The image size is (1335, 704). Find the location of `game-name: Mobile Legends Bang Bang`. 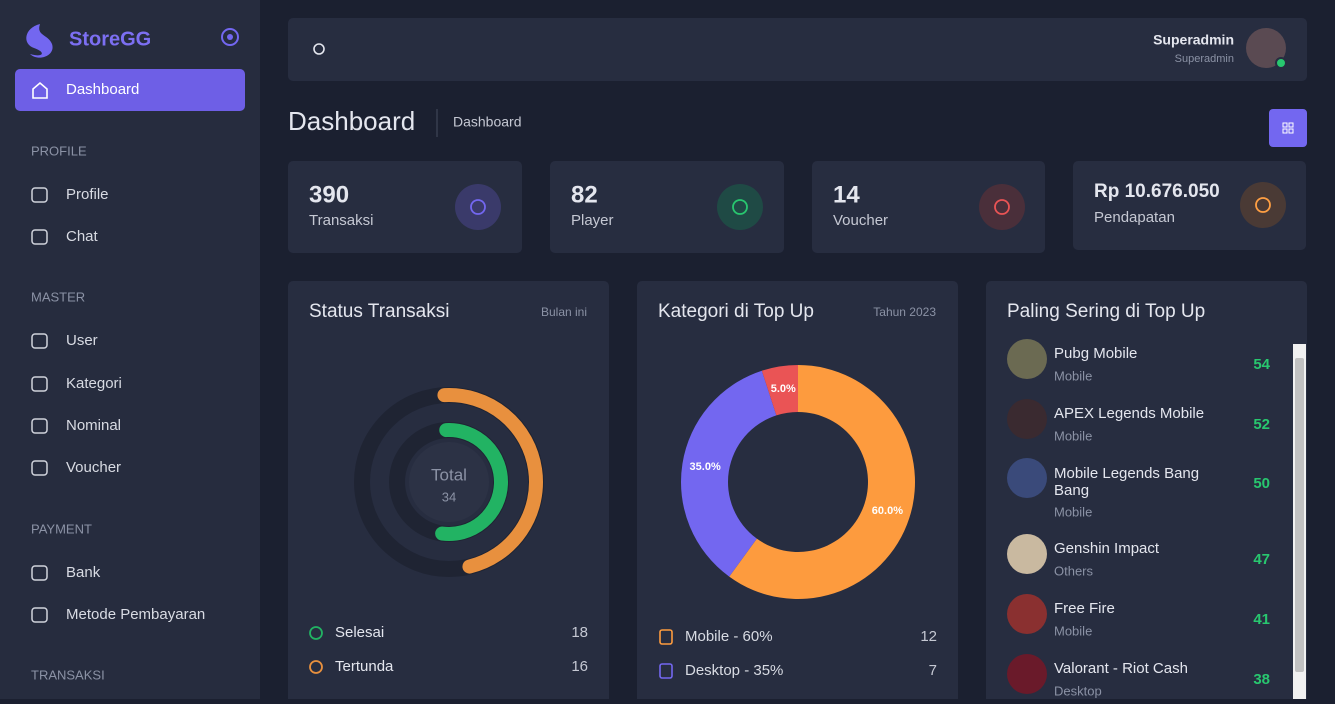

game-name: Mobile Legends Bang Bang is located at coordinates (1126, 482).